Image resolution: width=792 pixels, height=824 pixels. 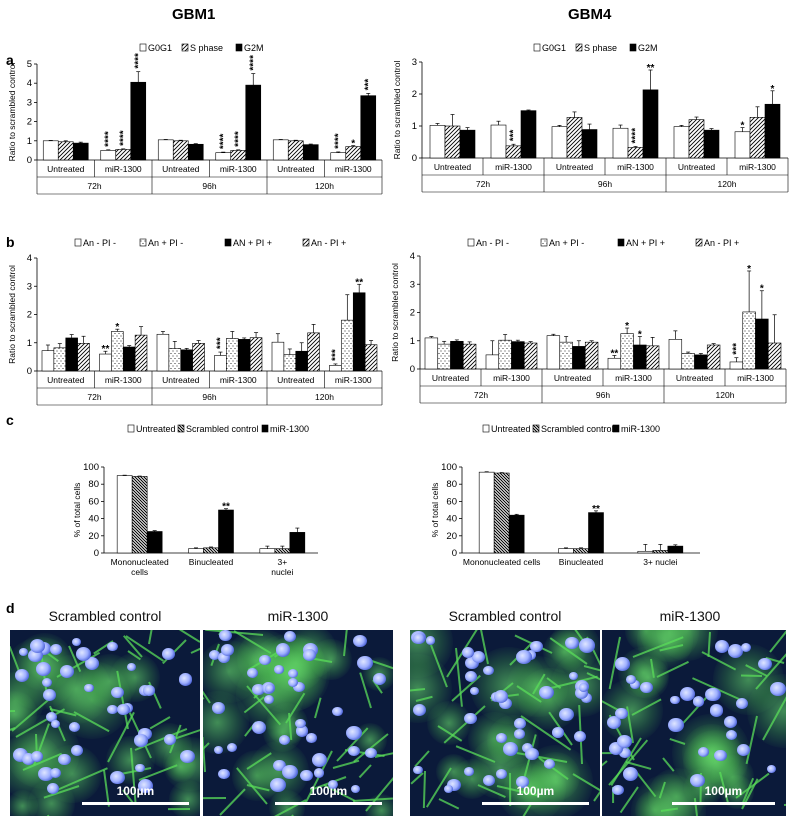 What do you see at coordinates (29, 315) in the screenshot?
I see `y-tick-label: 2` at bounding box center [29, 315].